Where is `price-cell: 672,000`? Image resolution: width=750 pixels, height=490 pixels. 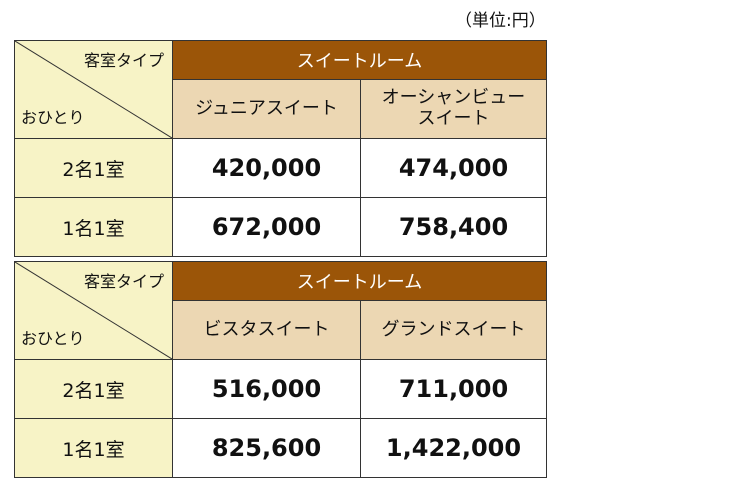
price-cell: 672,000 is located at coordinates (266, 227).